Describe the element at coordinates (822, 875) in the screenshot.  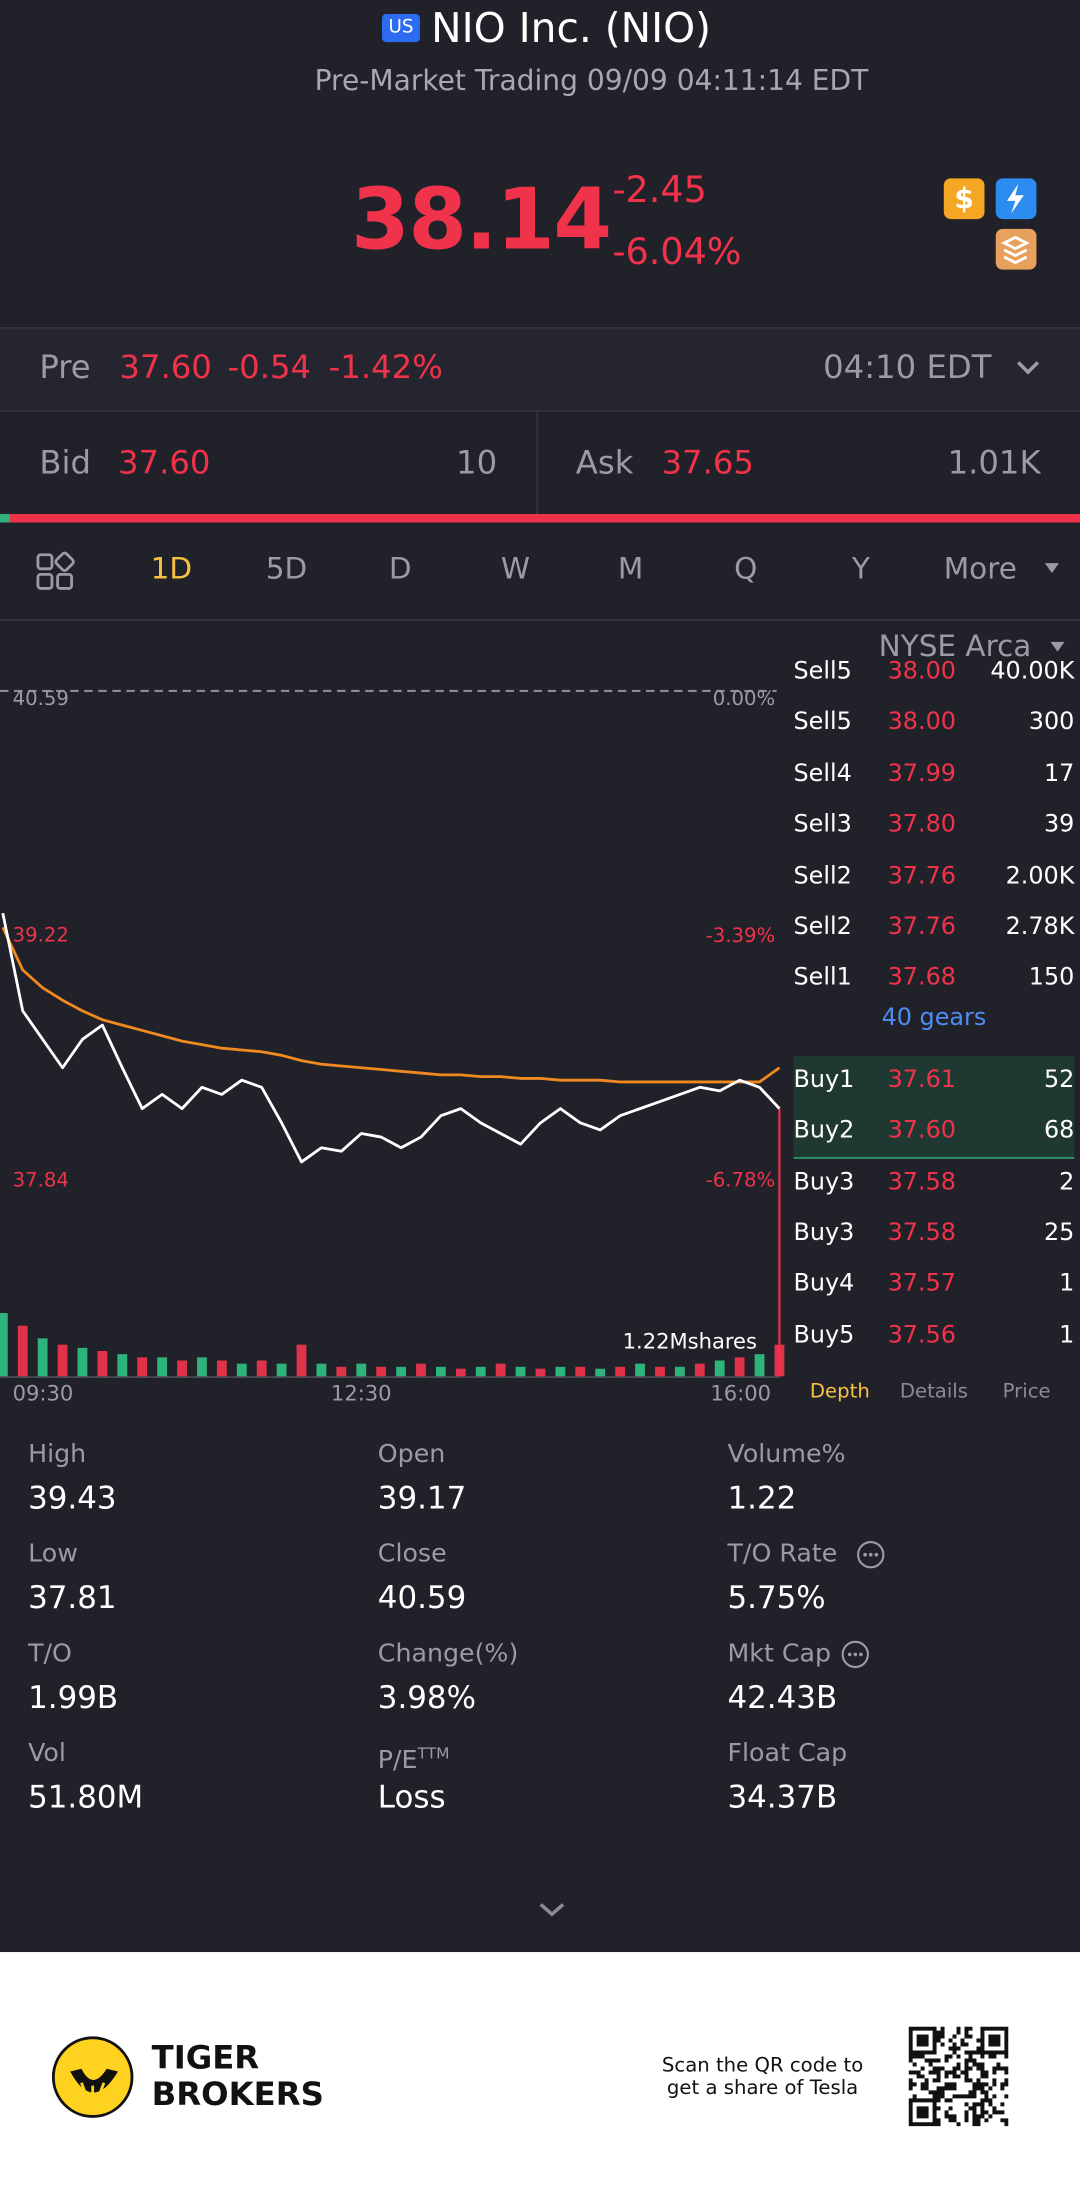
I see `book-side: Sell2` at that location.